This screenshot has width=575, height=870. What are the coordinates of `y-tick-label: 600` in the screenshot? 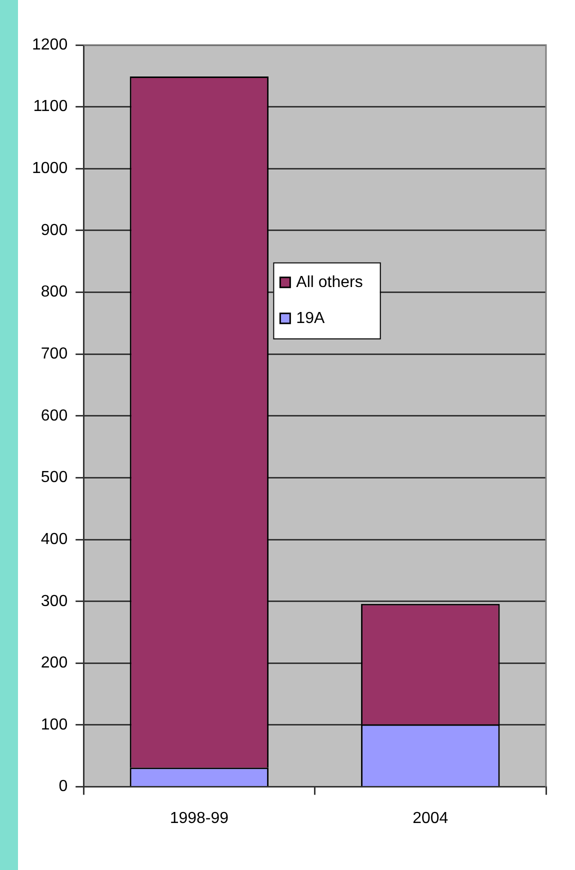 It's located at (54, 415).